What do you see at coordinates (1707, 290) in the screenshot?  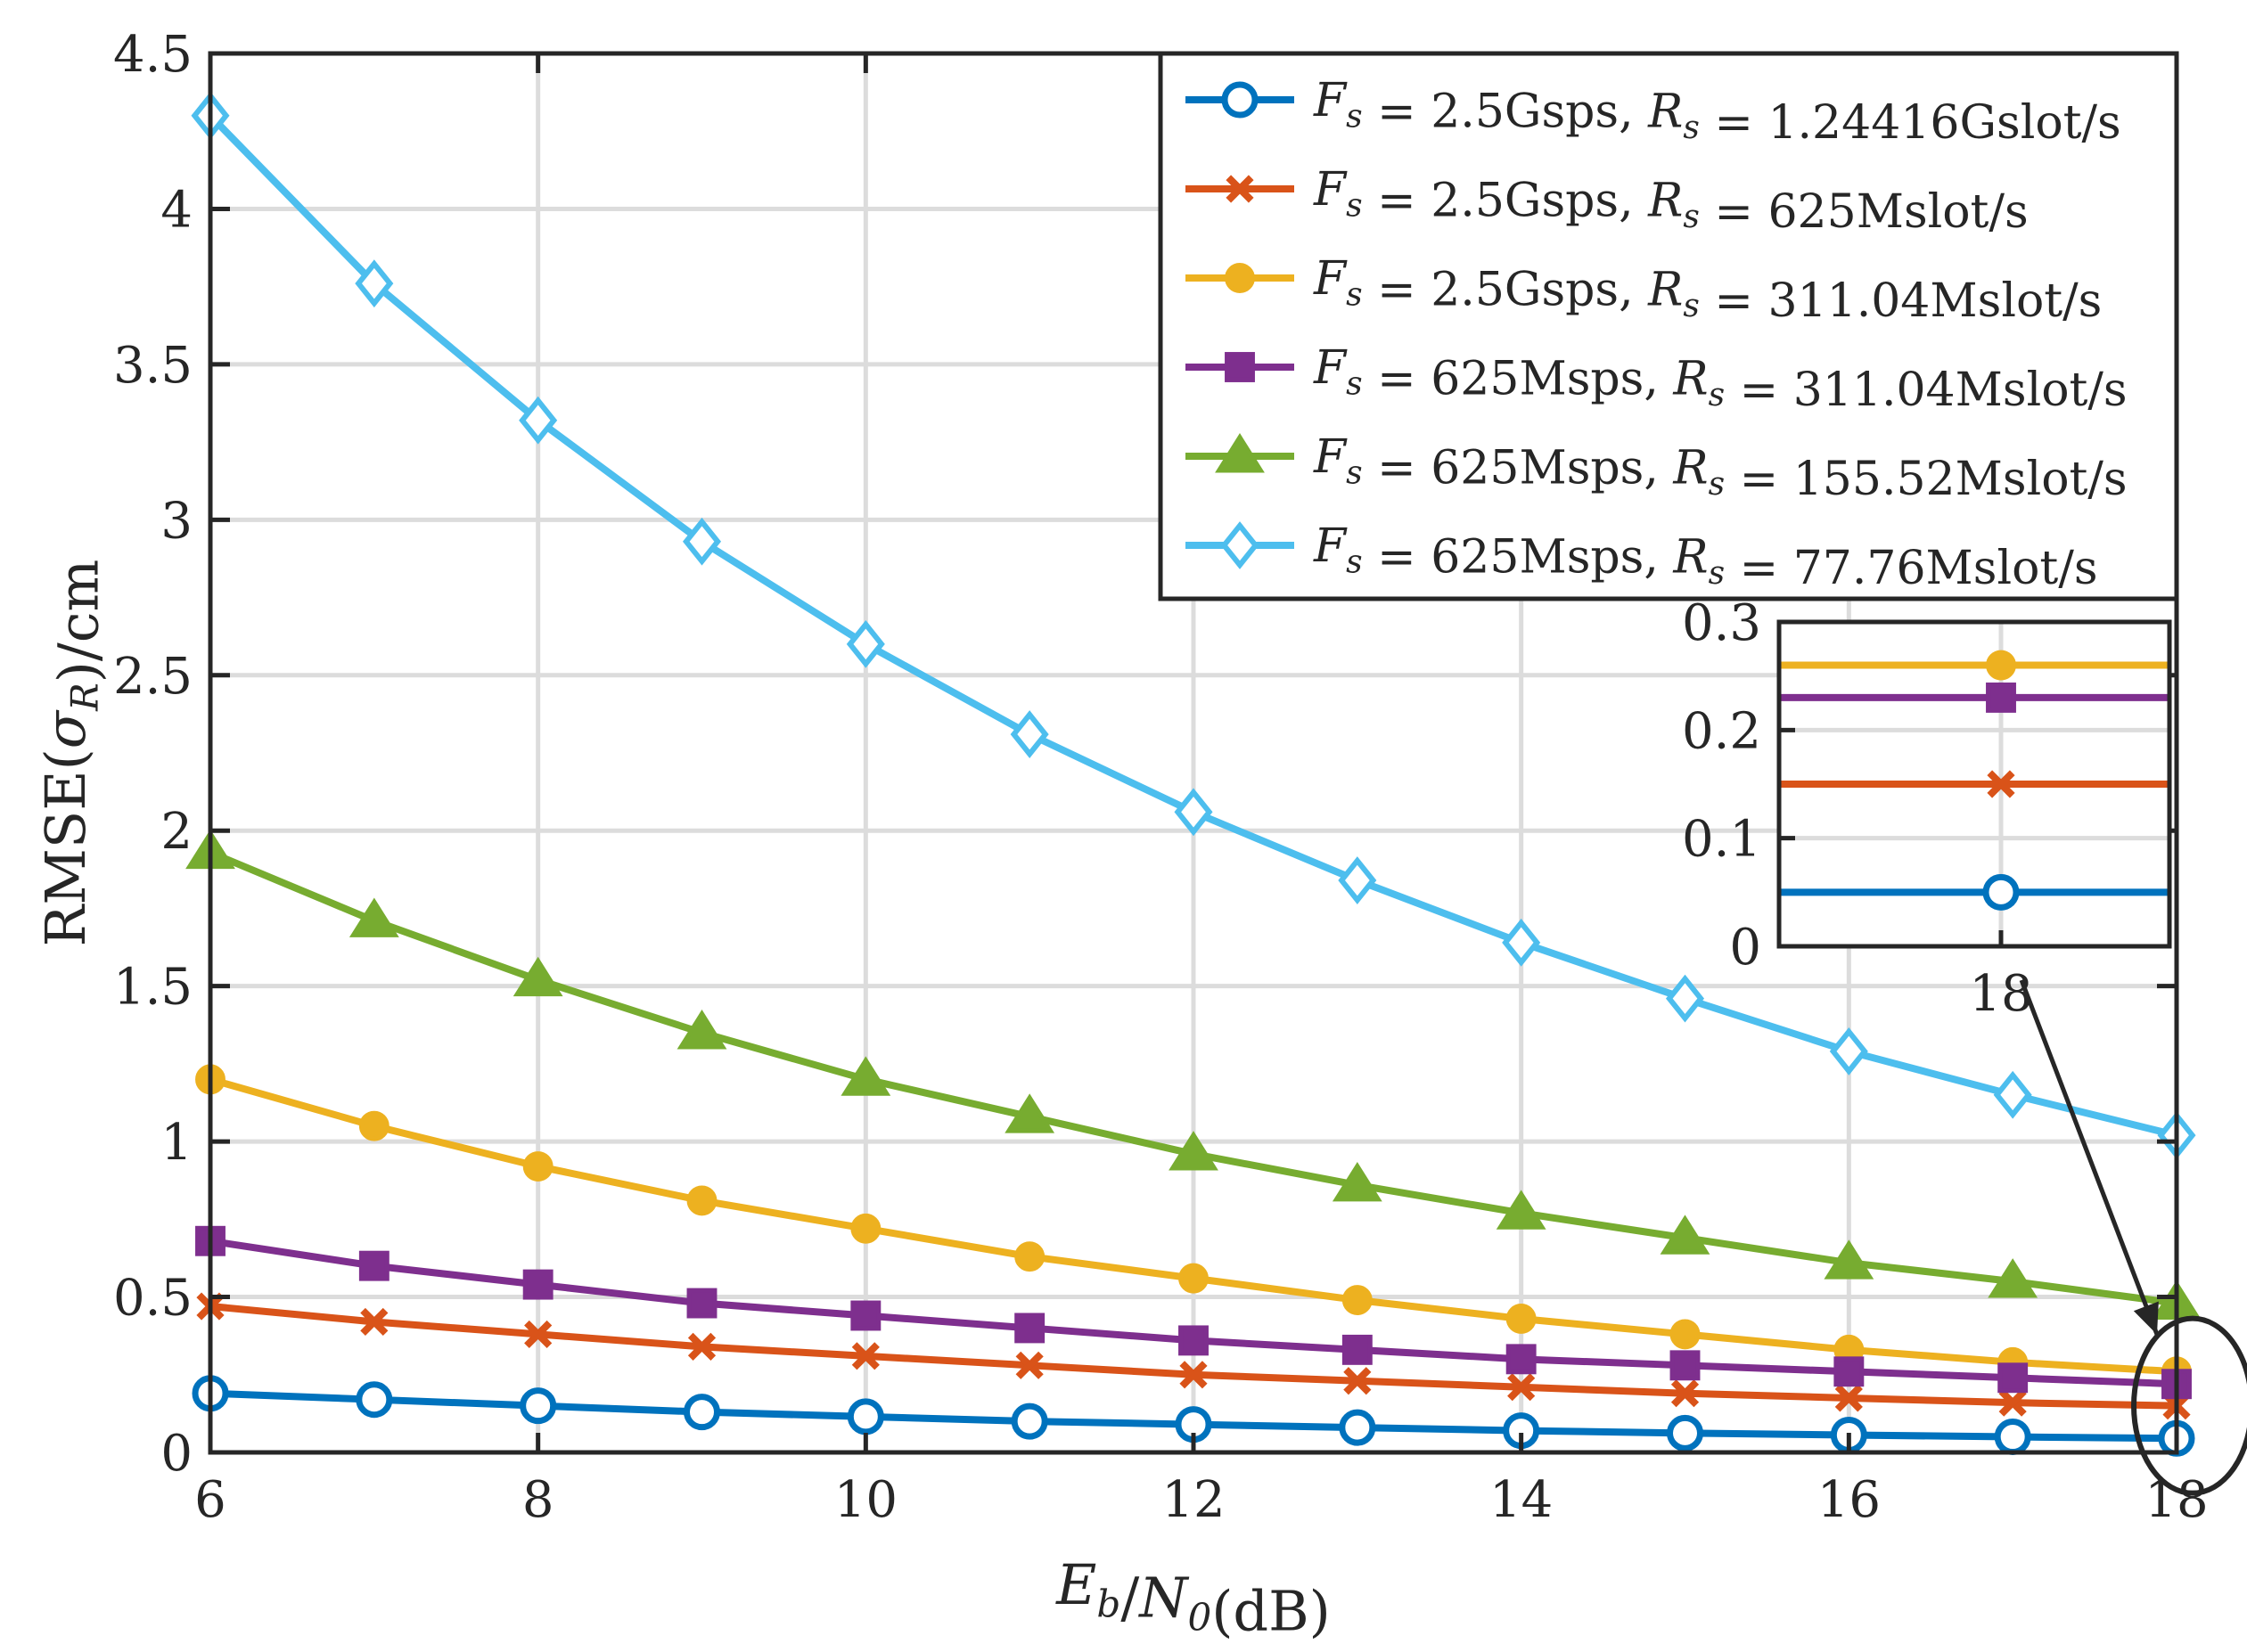 I see `legend-label: Fs = 2.5Gsps, Rs = 311.04Mslot/s` at bounding box center [1707, 290].